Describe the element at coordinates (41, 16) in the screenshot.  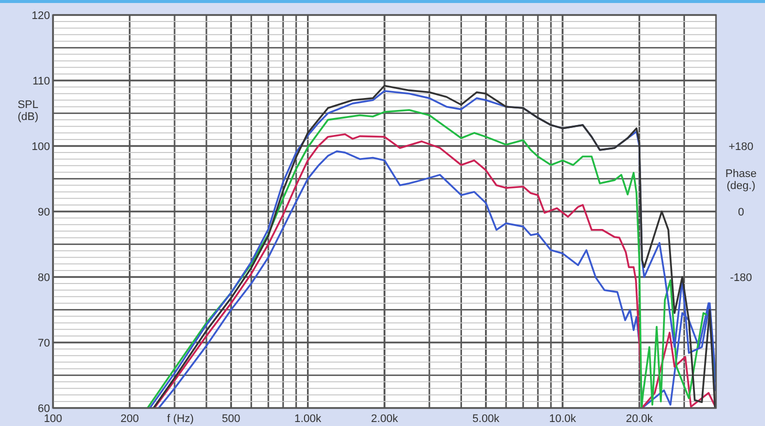
I see `y-tick-label: 120` at that location.